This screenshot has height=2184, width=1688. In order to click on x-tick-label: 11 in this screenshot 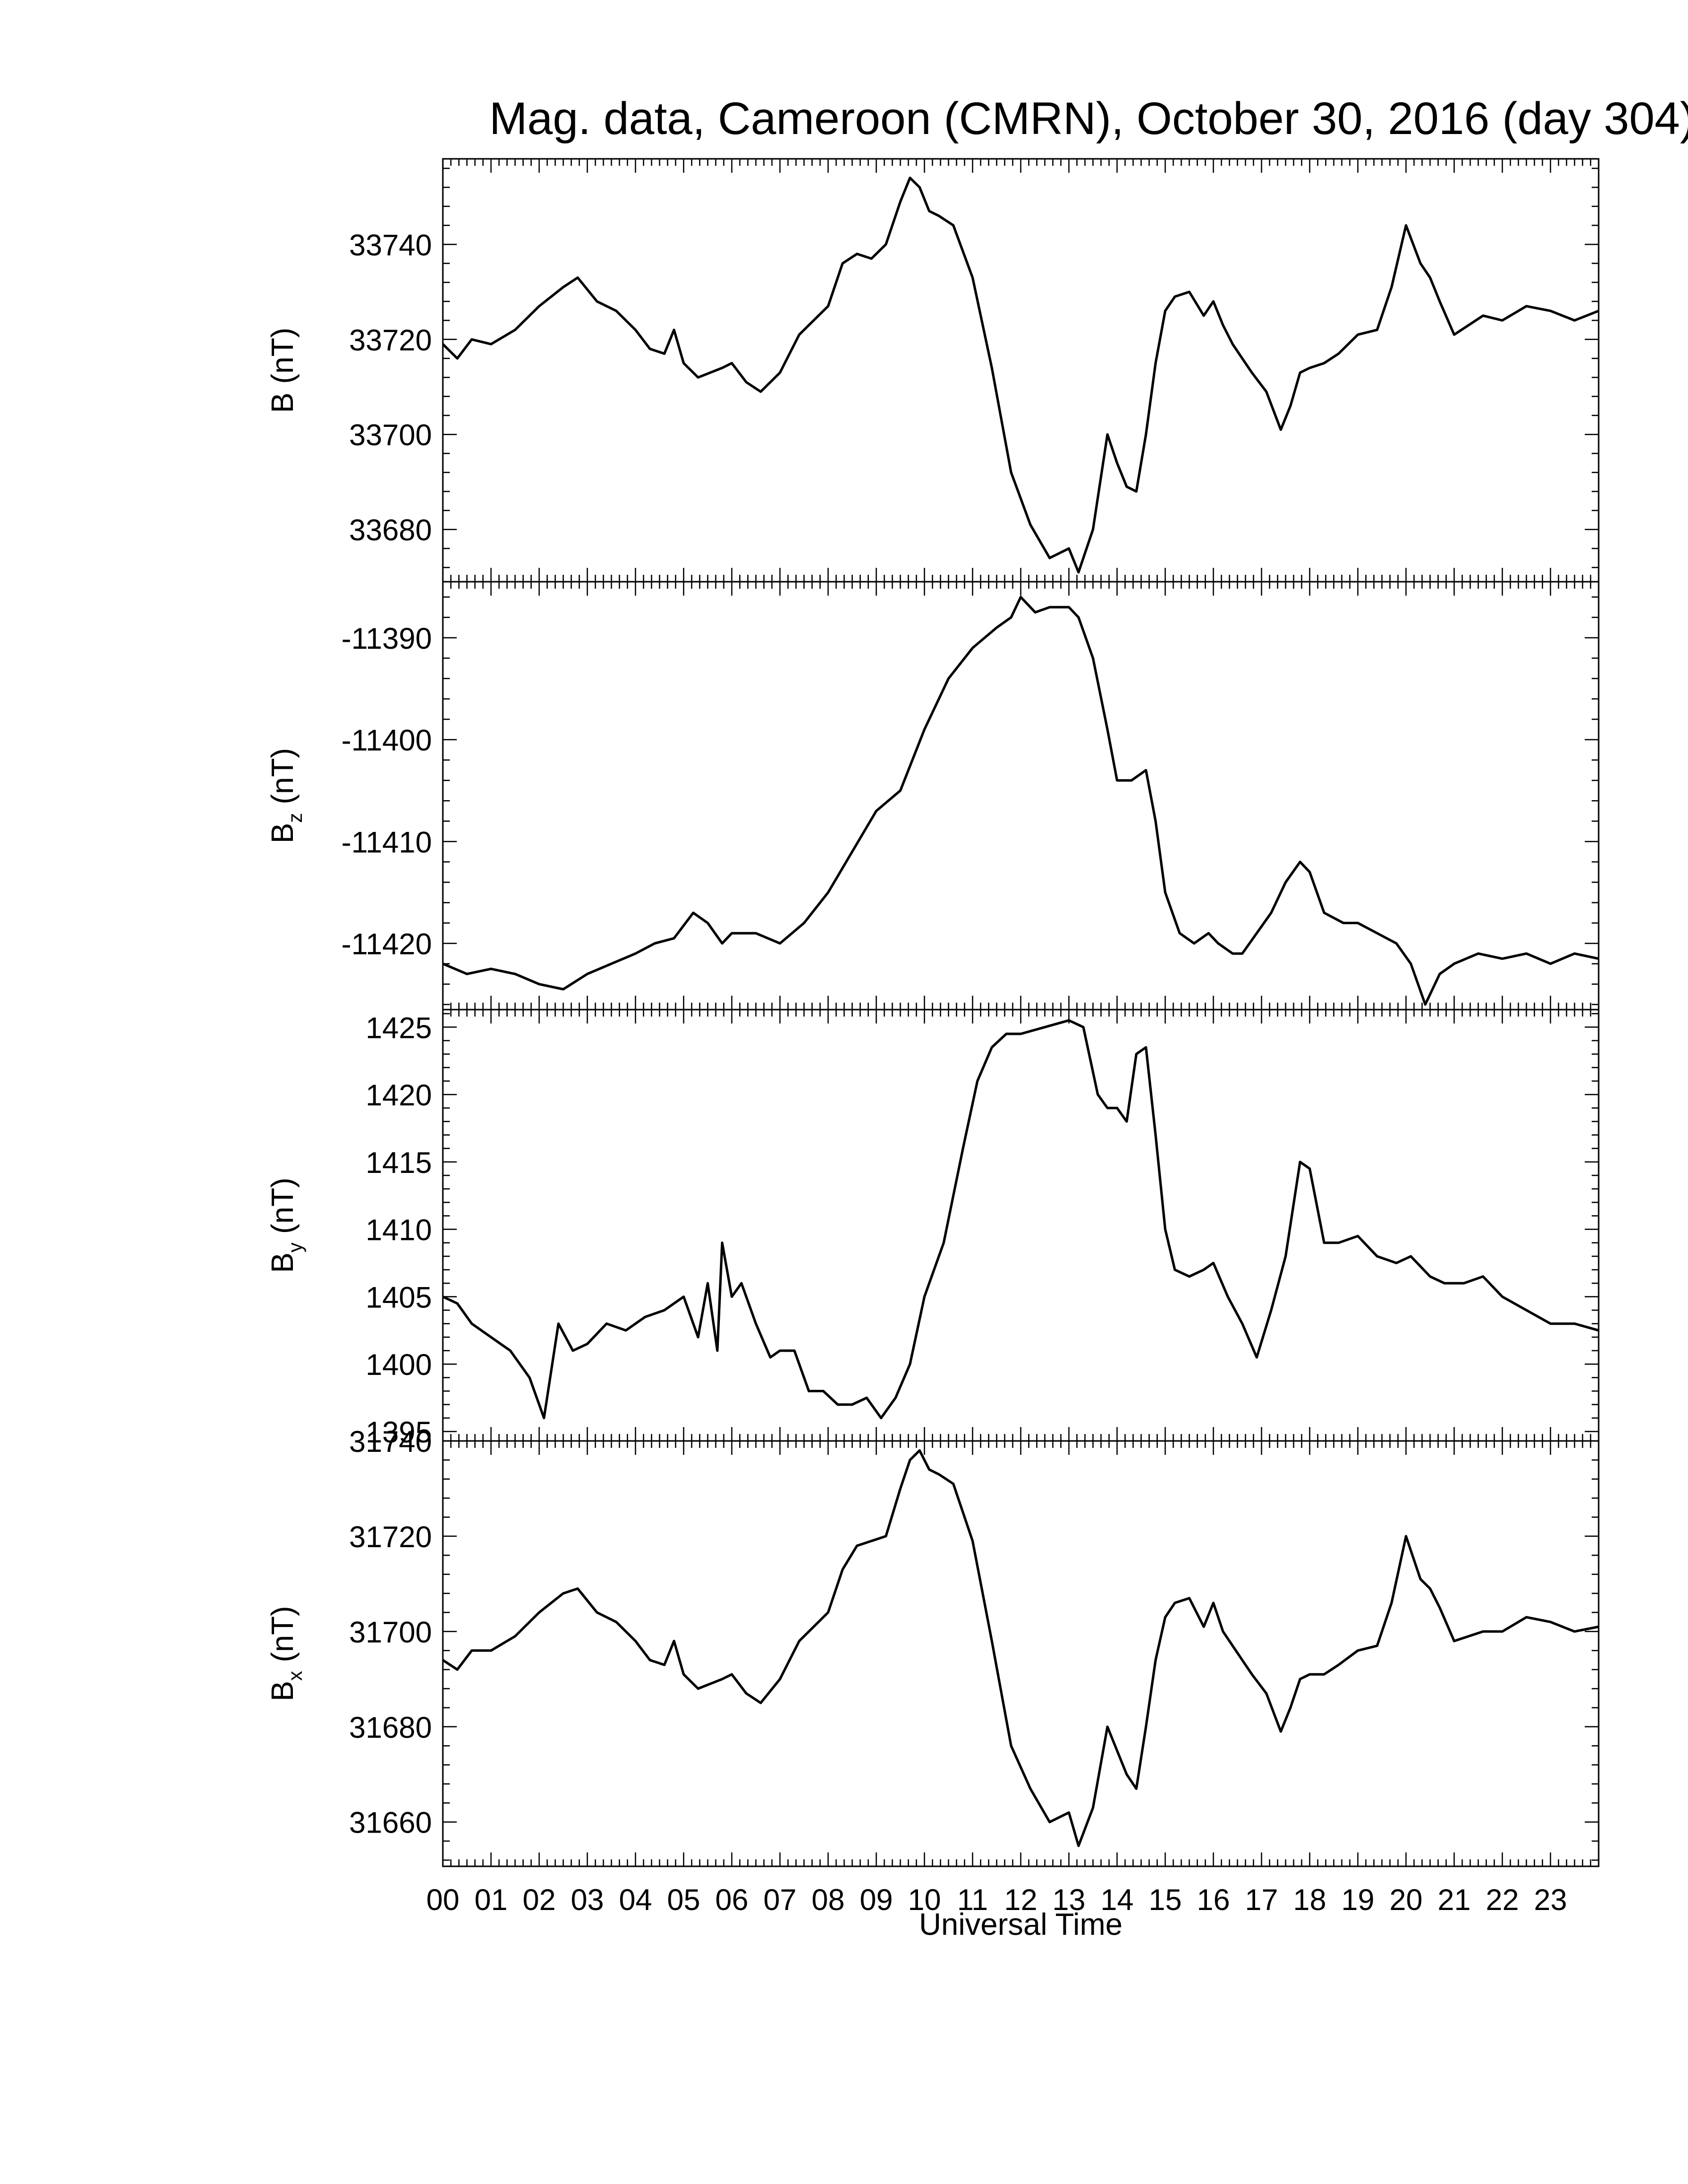, I will do `click(972, 1899)`.